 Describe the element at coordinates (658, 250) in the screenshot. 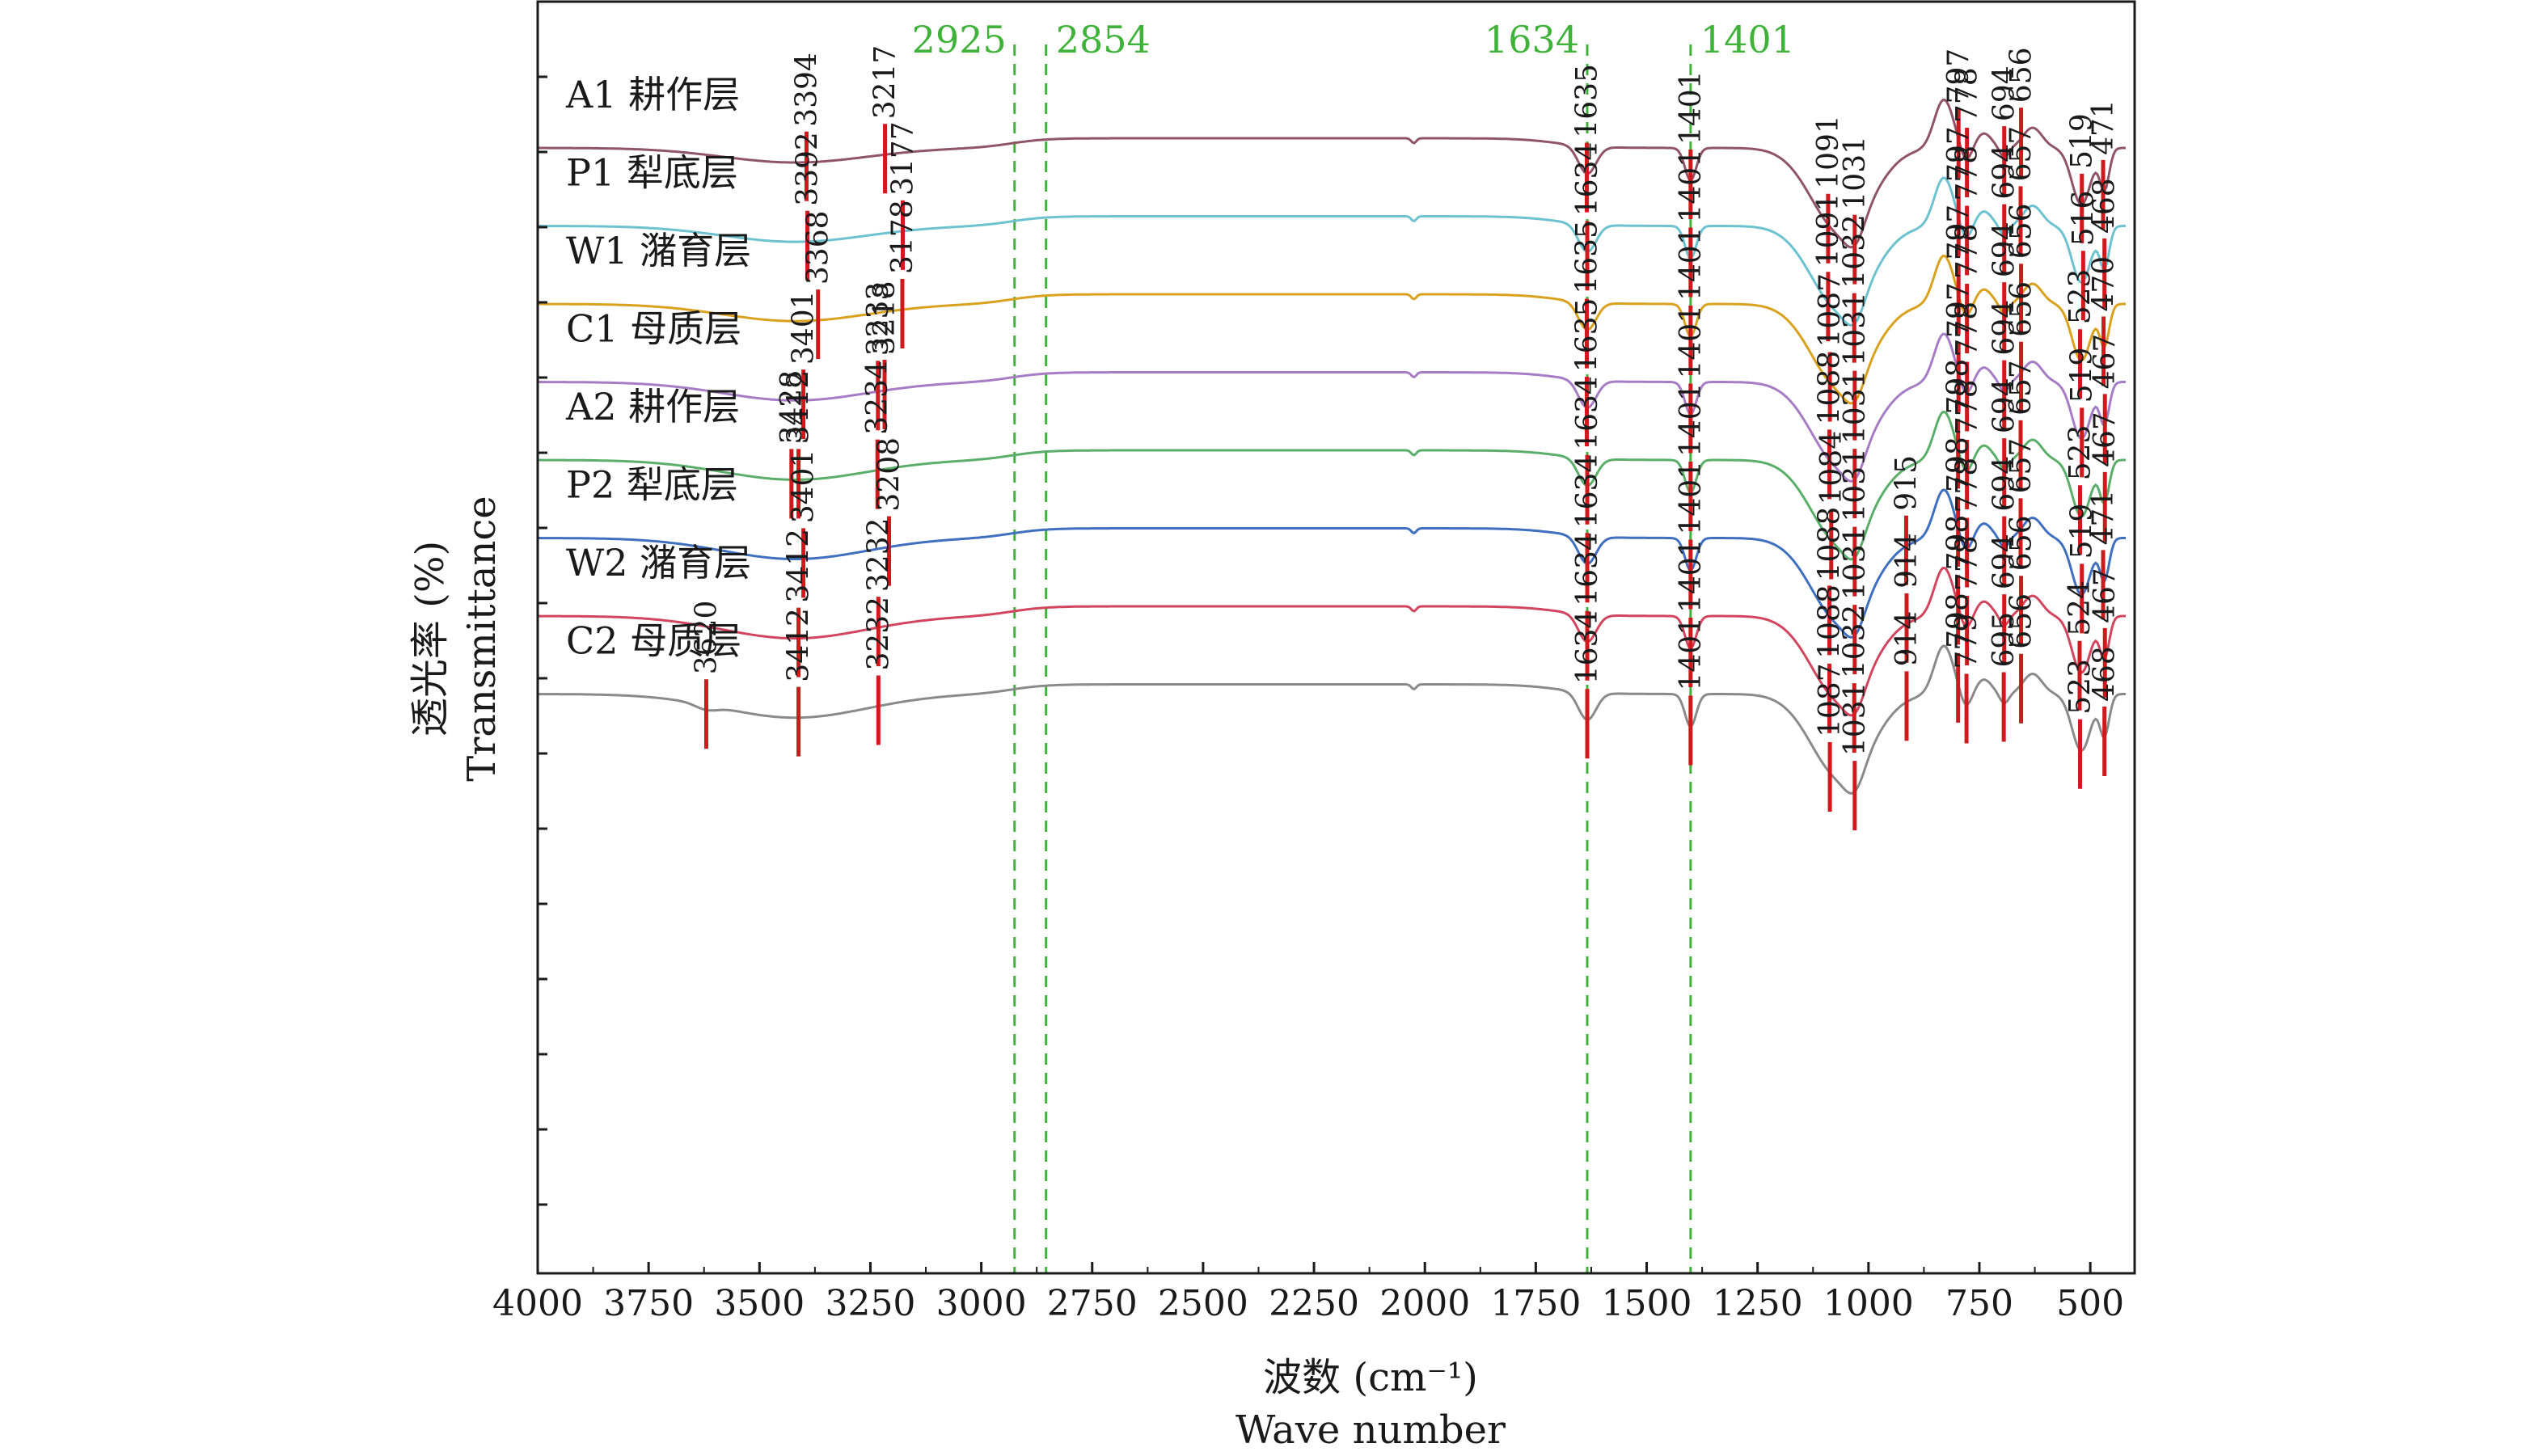

I see `series-label: W1 潴育层` at that location.